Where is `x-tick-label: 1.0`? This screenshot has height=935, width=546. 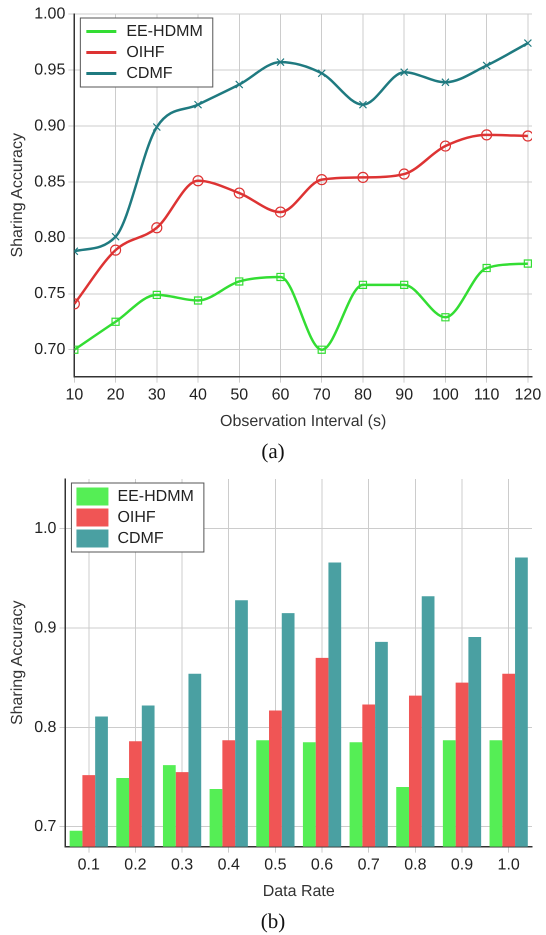 x-tick-label: 1.0 is located at coordinates (509, 865).